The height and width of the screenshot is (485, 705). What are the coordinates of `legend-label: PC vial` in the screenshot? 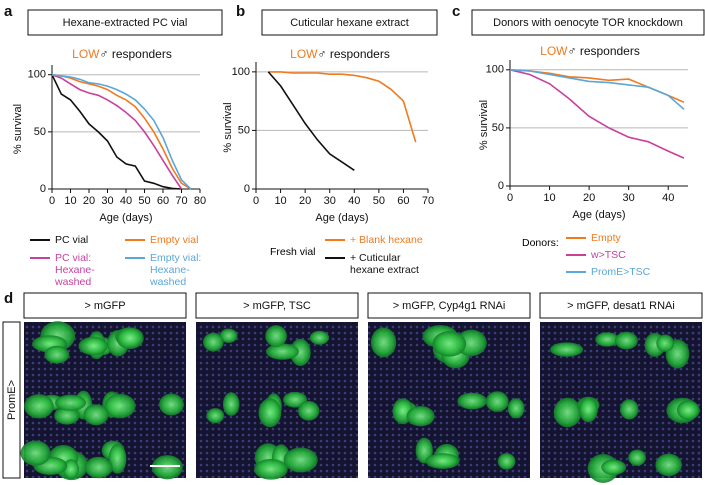 It's located at (72, 240).